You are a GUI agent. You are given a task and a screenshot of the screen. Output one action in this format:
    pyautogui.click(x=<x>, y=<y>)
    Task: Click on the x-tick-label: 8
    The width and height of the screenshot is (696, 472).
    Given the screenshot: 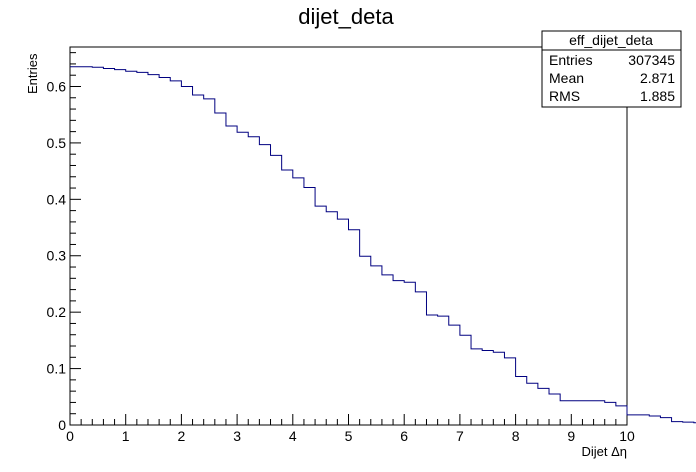 What is the action you would take?
    pyautogui.click(x=516, y=436)
    